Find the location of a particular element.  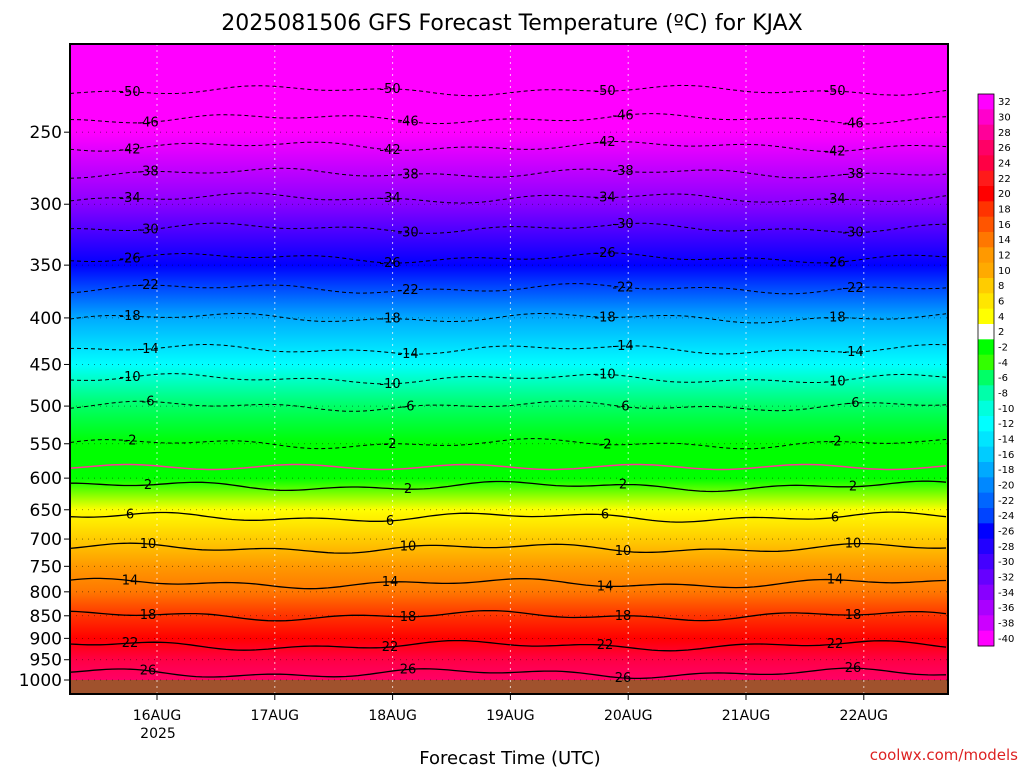

colorbar-label: -8 is located at coordinates (1003, 394).